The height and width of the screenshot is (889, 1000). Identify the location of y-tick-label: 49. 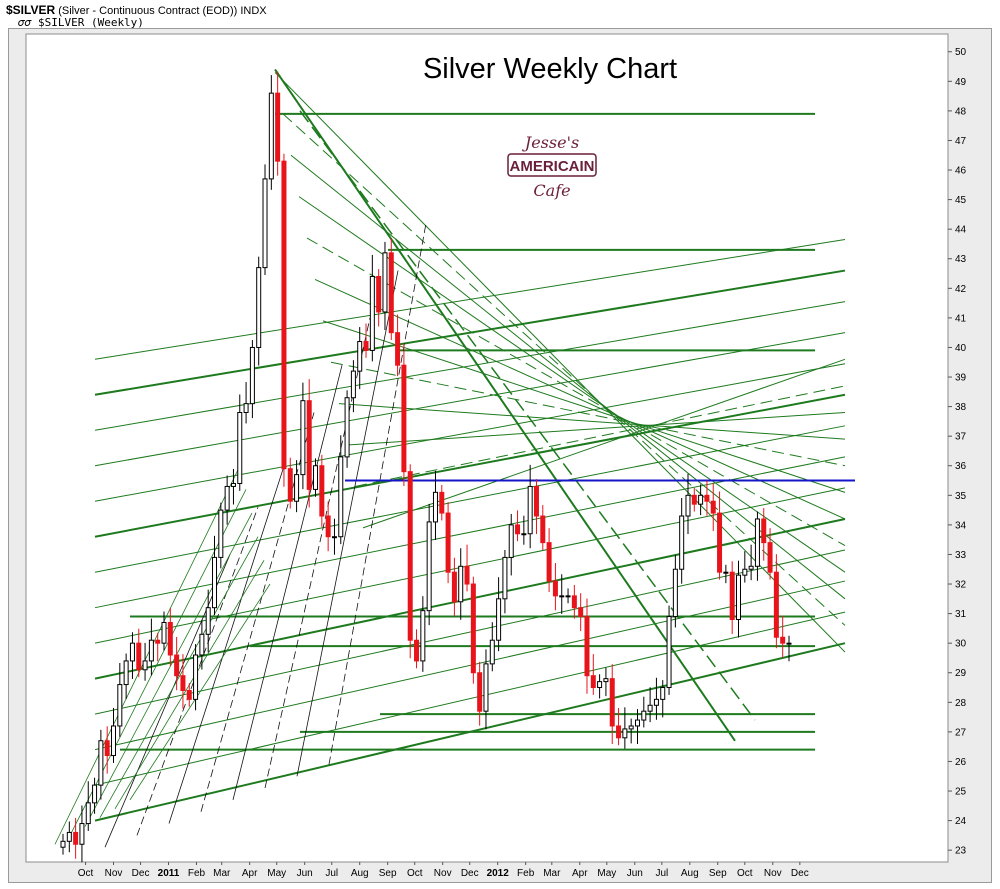
(961, 82).